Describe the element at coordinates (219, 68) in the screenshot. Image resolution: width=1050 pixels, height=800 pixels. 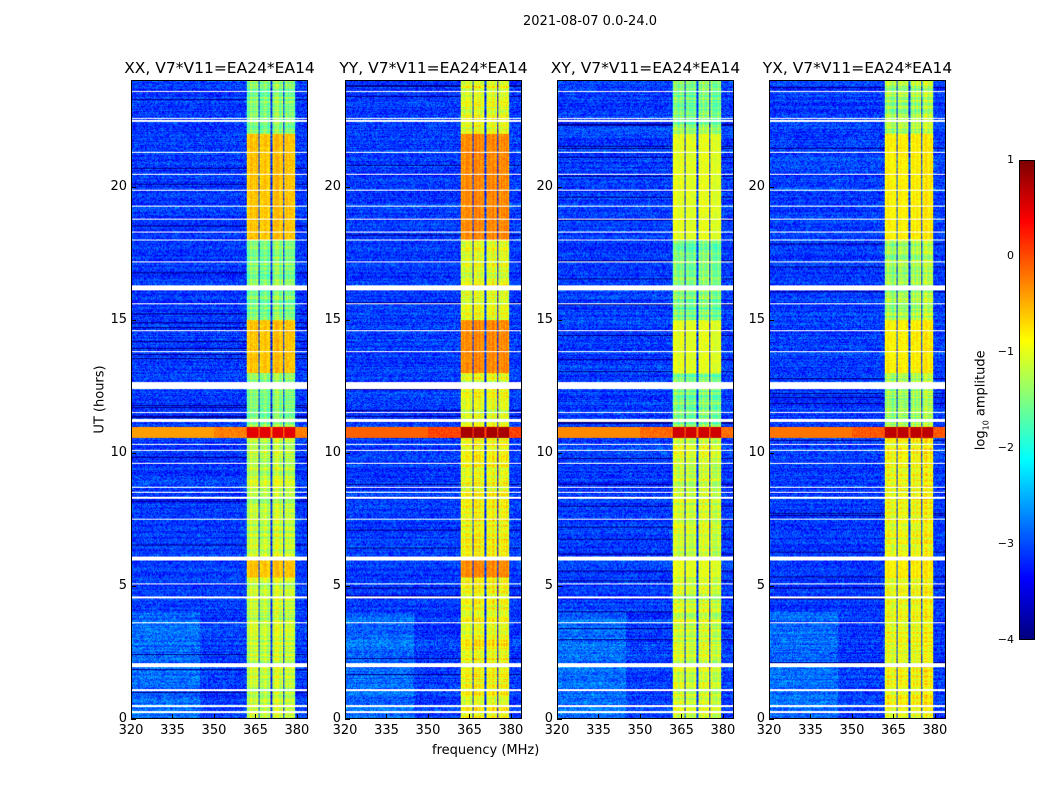
I see `panel-title: XX, V7*V11=EA24*EA14` at that location.